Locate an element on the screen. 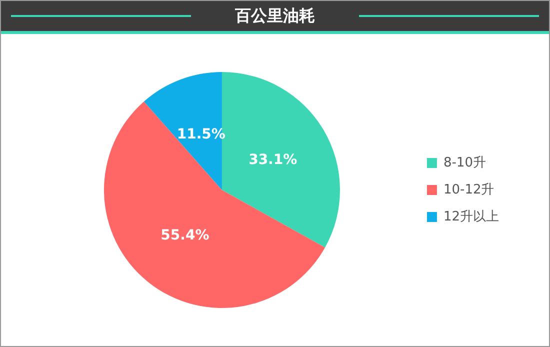  legend-label: 10-12升 is located at coordinates (468, 190).